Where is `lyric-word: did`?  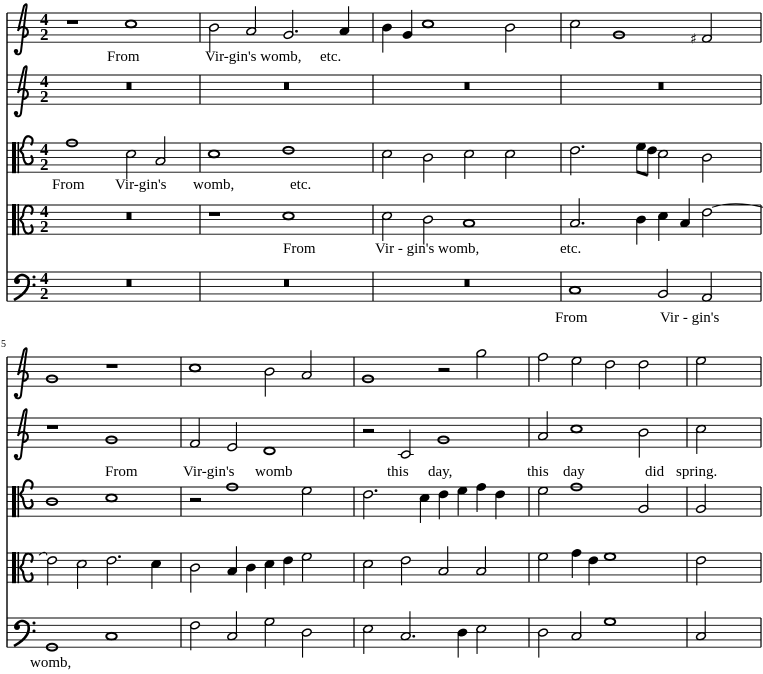 lyric-word: did is located at coordinates (655, 472).